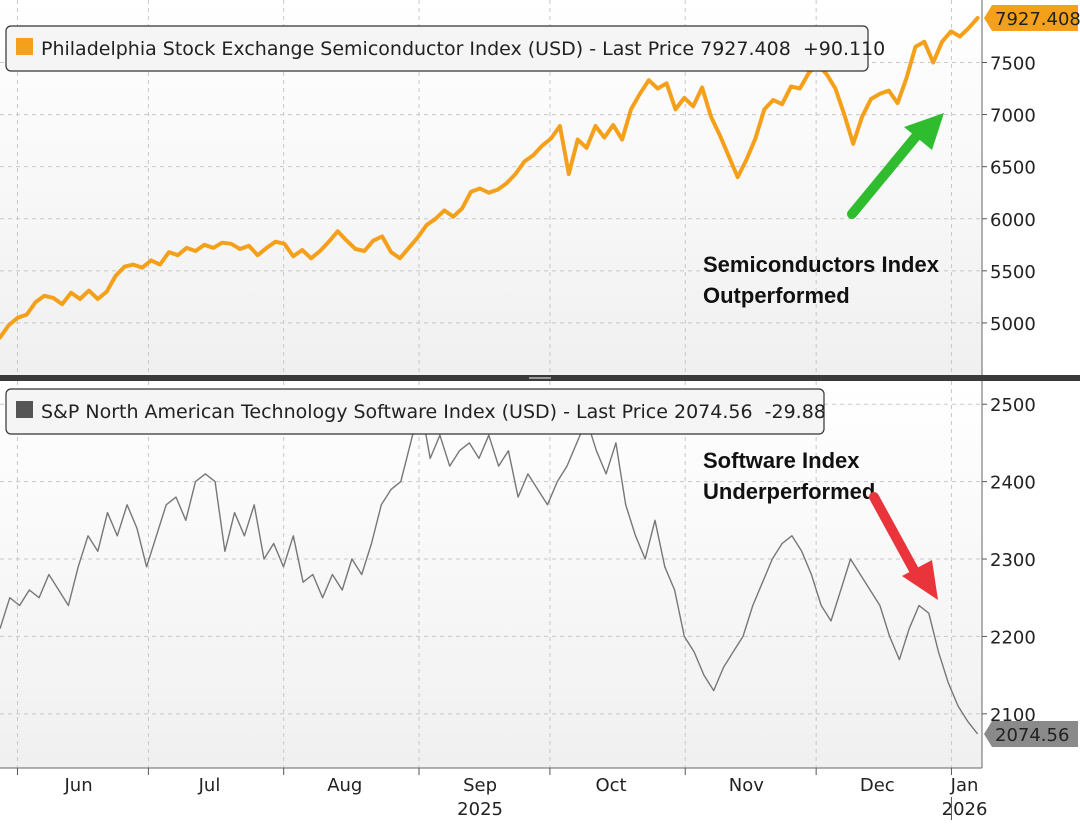  Describe the element at coordinates (1013, 116) in the screenshot. I see `y-tick-label: 7000` at that location.